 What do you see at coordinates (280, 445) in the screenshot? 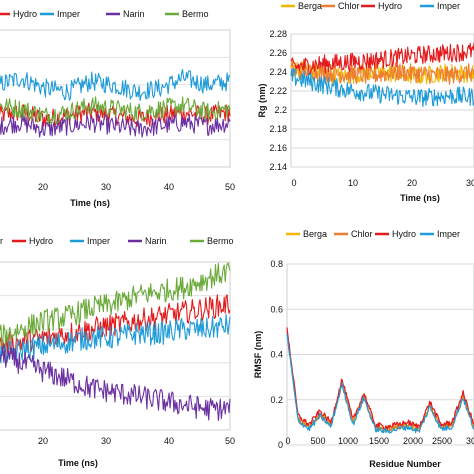
I see `y-tick-label: 0` at bounding box center [280, 445].